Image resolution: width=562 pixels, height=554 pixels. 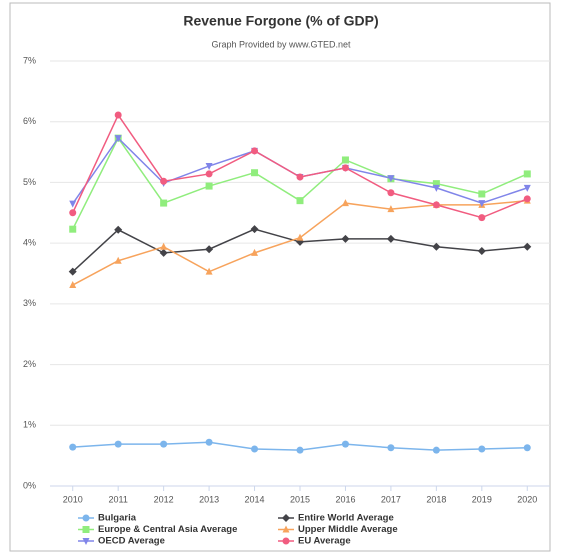 I want to click on legend-label: Entire World Average, so click(x=346, y=518).